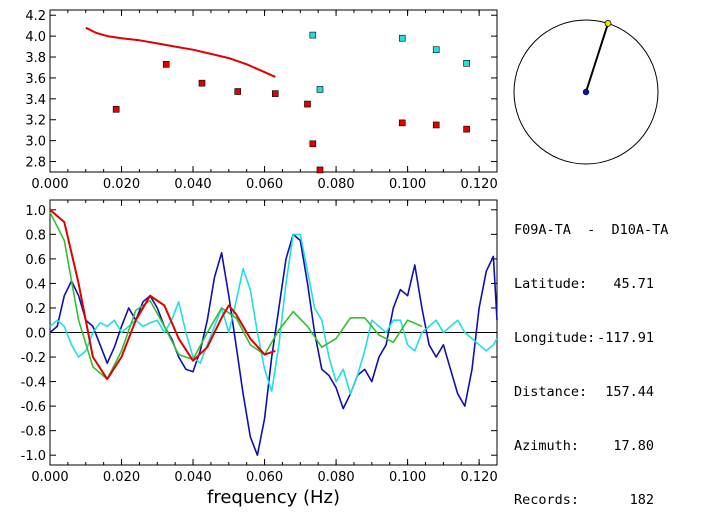 This screenshot has width=702, height=527. What do you see at coordinates (35, 37) in the screenshot?
I see `y-tick-label: 4.0` at bounding box center [35, 37].